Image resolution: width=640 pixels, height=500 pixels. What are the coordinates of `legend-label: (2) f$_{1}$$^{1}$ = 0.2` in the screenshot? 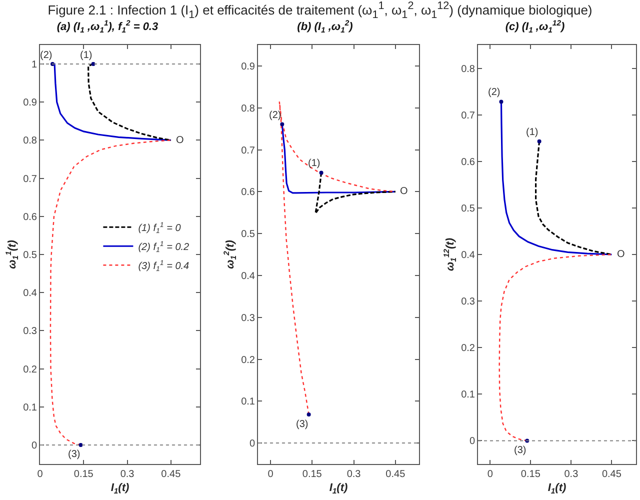 It's located at (164, 247).